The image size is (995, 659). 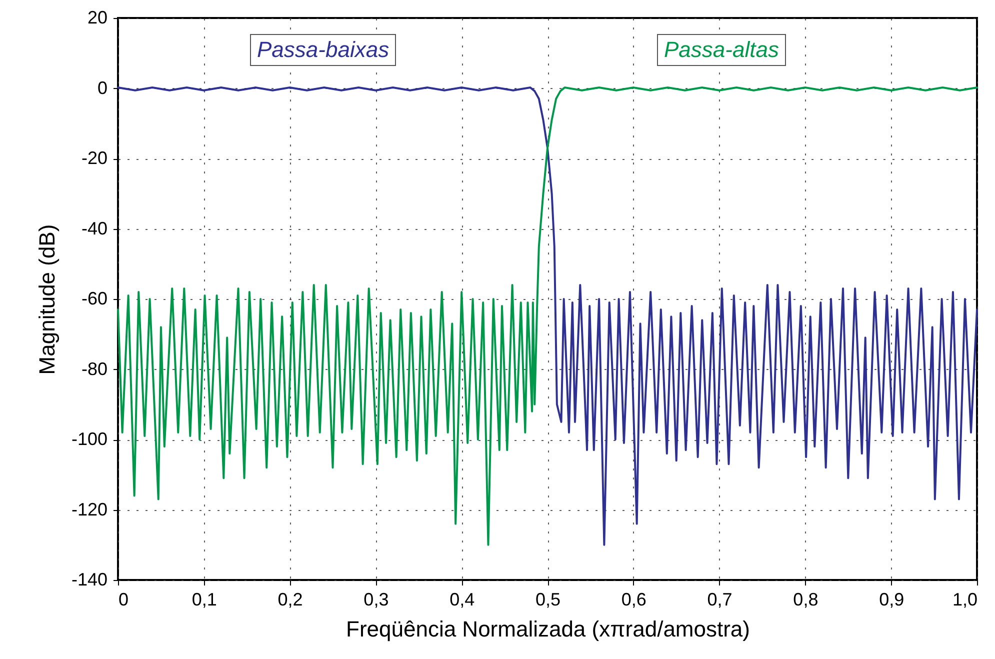 I want to click on x-tick-label: 1,0, so click(x=965, y=600).